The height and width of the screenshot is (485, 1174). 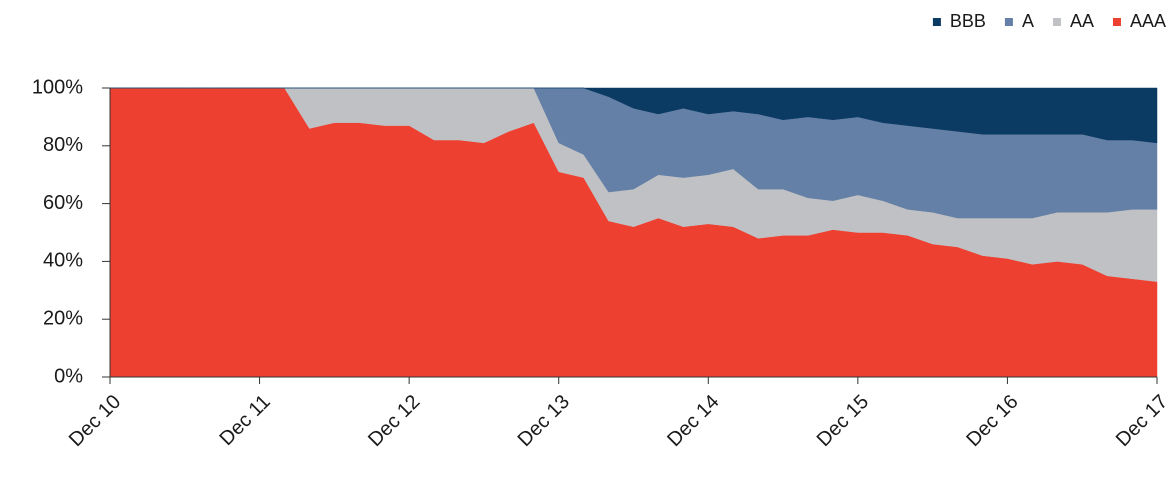 What do you see at coordinates (95, 421) in the screenshot?
I see `x-tick-label: Dec 10` at bounding box center [95, 421].